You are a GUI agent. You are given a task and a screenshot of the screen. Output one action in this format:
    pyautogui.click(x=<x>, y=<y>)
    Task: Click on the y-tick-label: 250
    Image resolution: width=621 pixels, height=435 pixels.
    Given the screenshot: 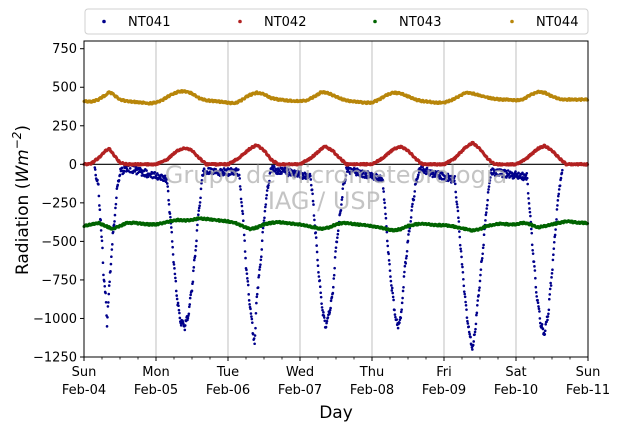 What is the action you would take?
    pyautogui.click(x=64, y=126)
    